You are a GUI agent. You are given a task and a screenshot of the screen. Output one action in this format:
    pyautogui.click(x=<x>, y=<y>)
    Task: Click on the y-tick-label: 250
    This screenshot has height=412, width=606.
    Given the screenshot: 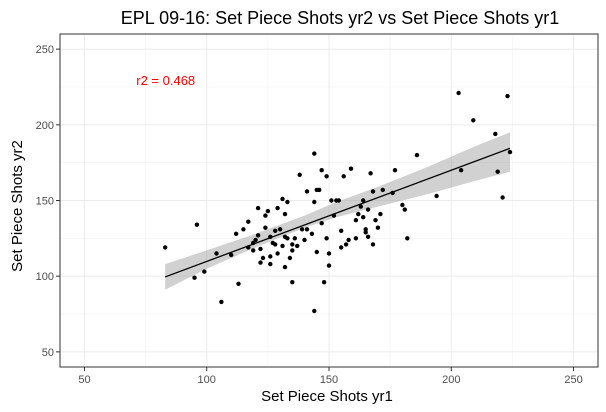 What is the action you would take?
    pyautogui.click(x=45, y=50)
    